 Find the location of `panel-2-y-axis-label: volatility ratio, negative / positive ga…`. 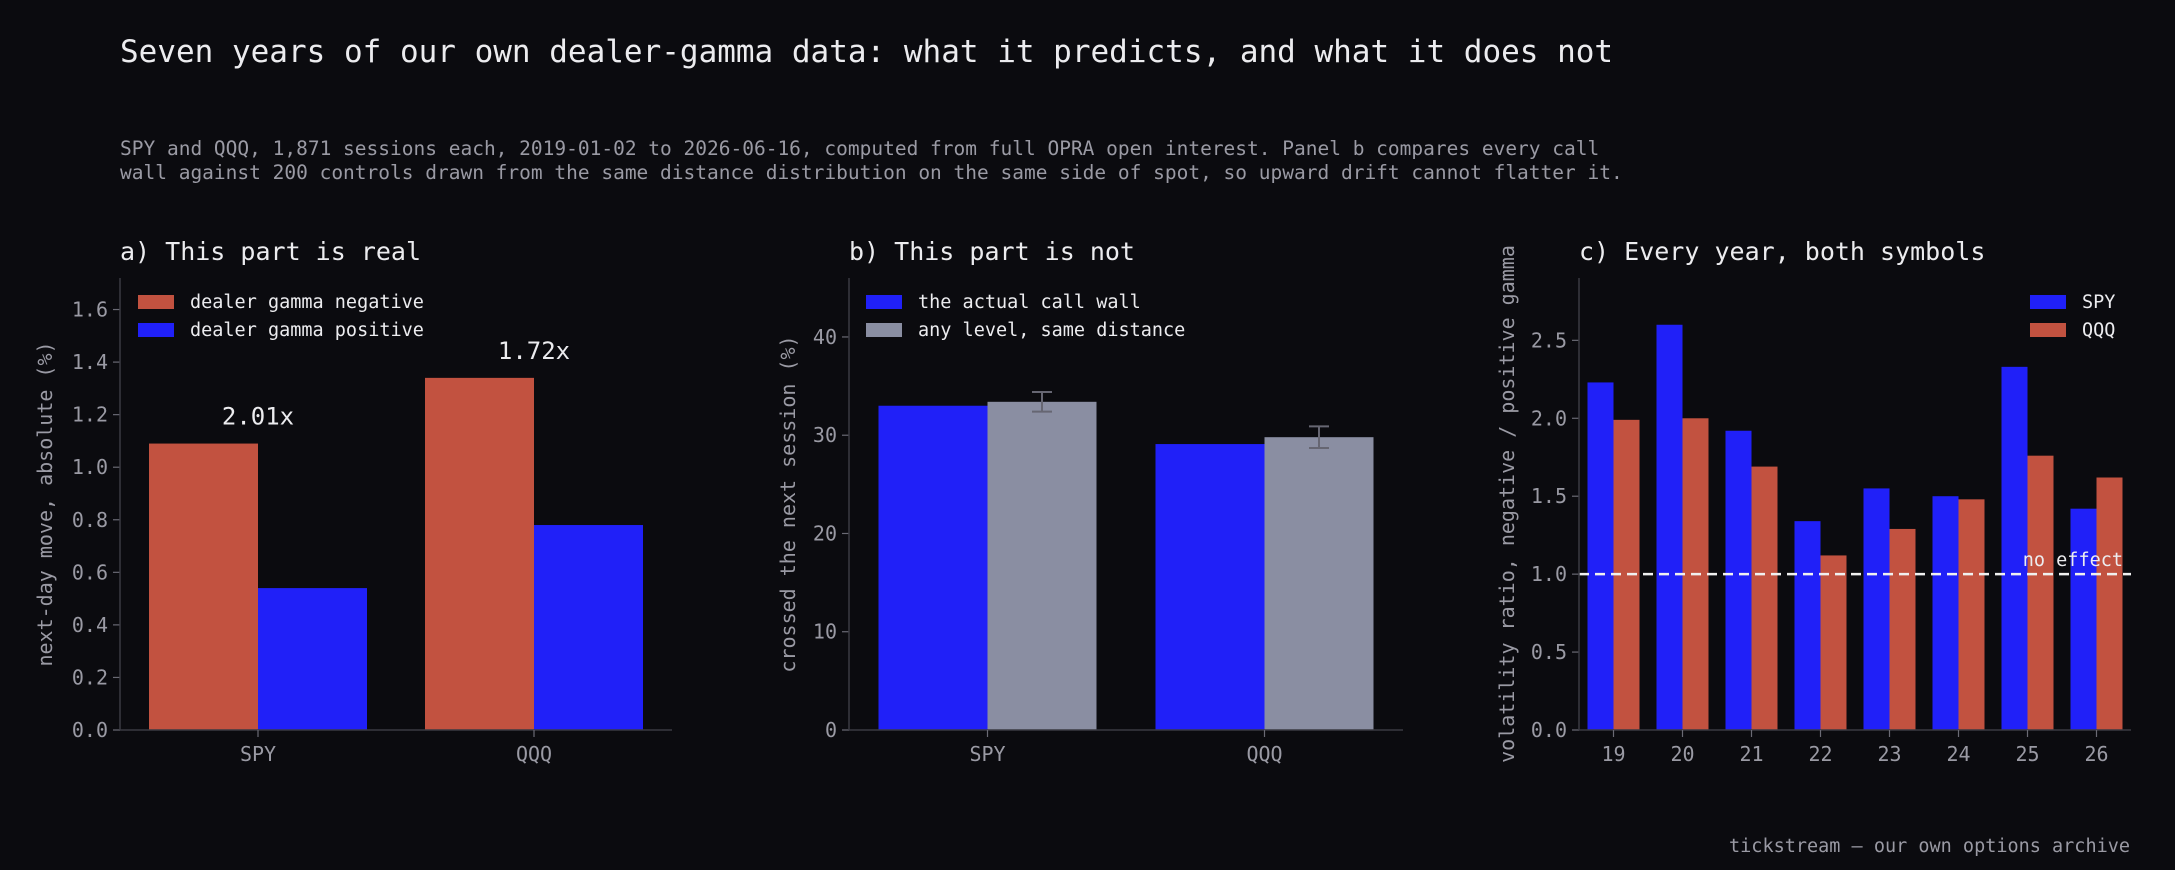

panel-2-y-axis-label: volatility ratio, negative / positive ga… is located at coordinates (1507, 504).